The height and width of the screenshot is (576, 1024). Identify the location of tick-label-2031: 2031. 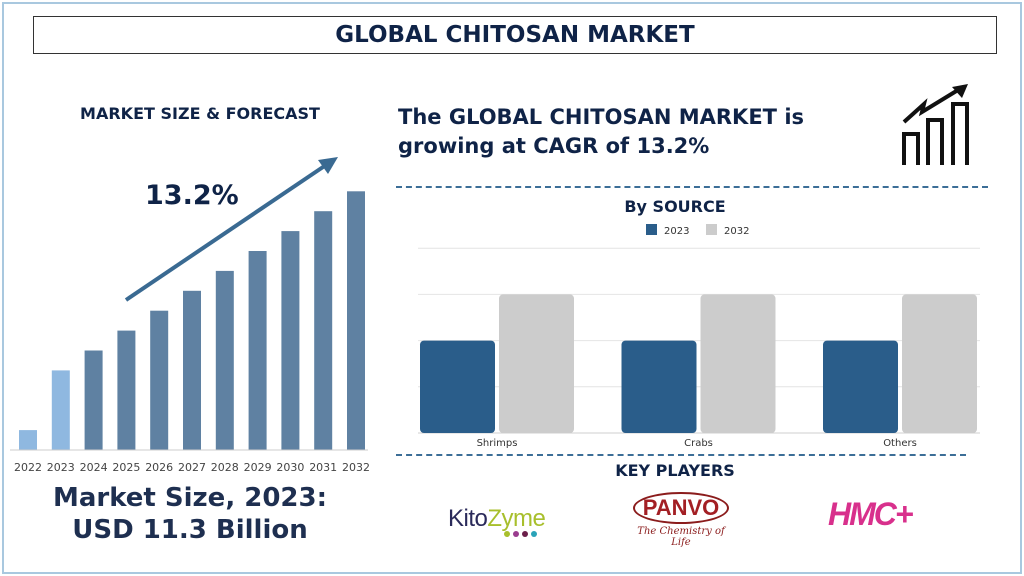
(323, 467).